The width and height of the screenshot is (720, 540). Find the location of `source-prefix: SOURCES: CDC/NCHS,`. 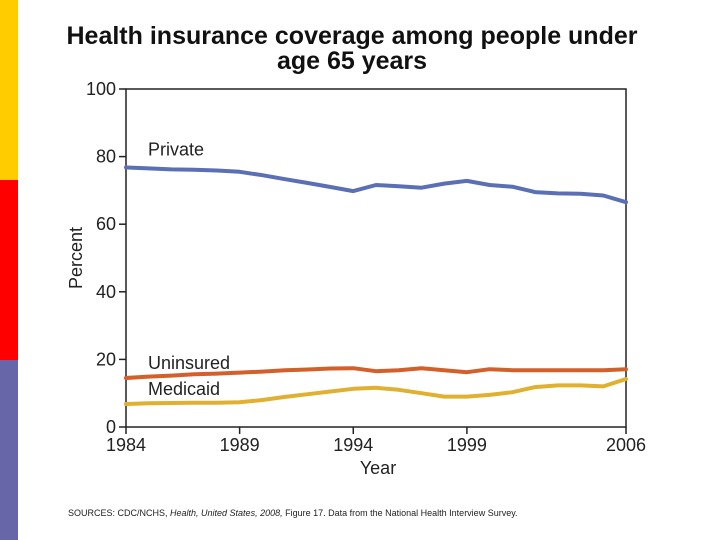

source-prefix: SOURCES: CDC/NCHS, is located at coordinates (119, 513).